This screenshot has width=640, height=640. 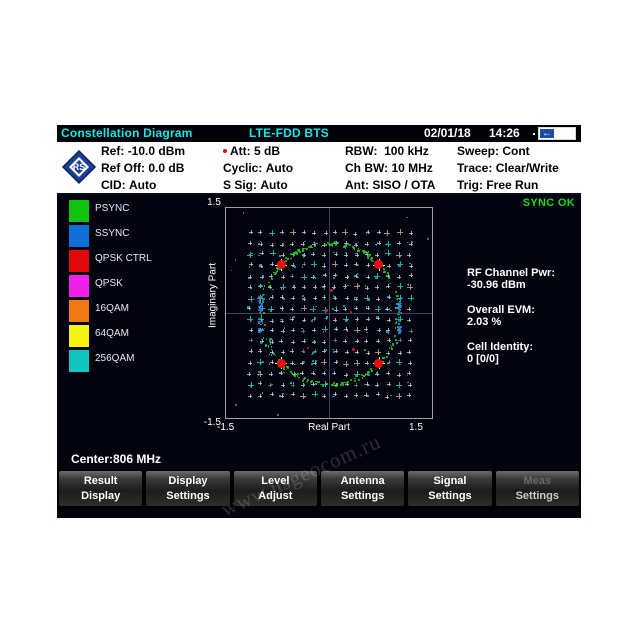 What do you see at coordinates (213, 295) in the screenshot?
I see `y-axis-label: Imaginary Part` at bounding box center [213, 295].